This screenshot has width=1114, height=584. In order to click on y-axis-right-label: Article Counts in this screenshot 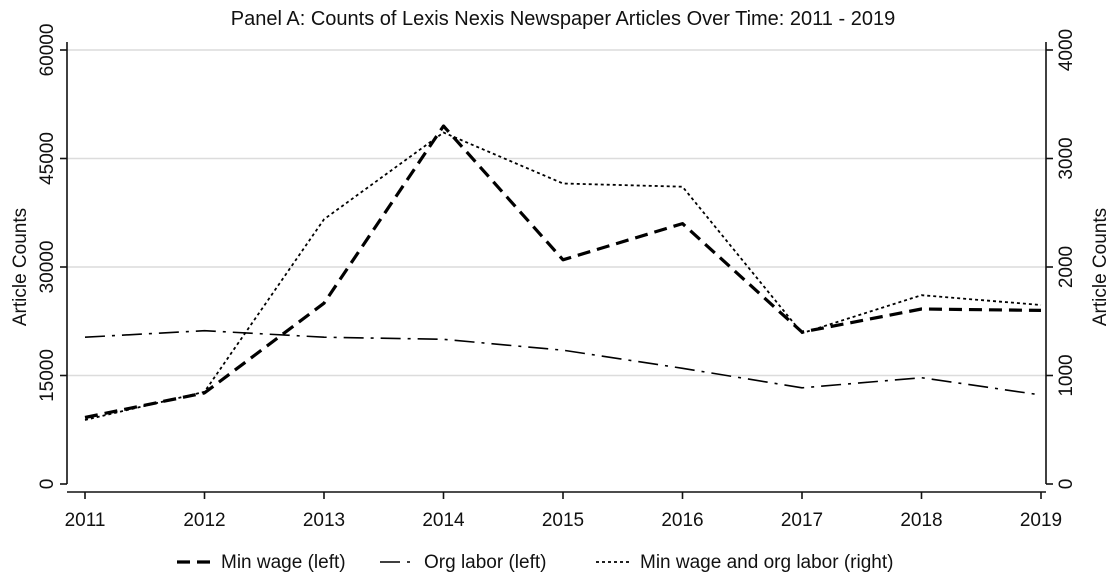, I will do `click(1100, 267)`.